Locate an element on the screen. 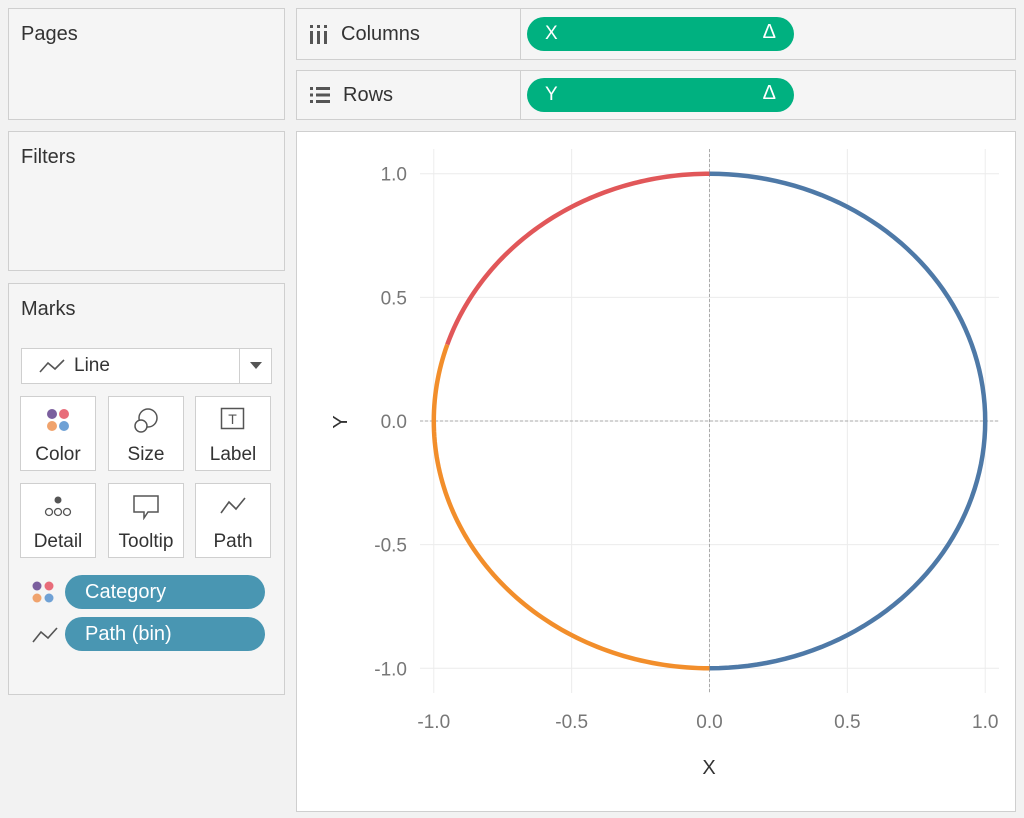  y-pill: Y Δ is located at coordinates (660, 95).